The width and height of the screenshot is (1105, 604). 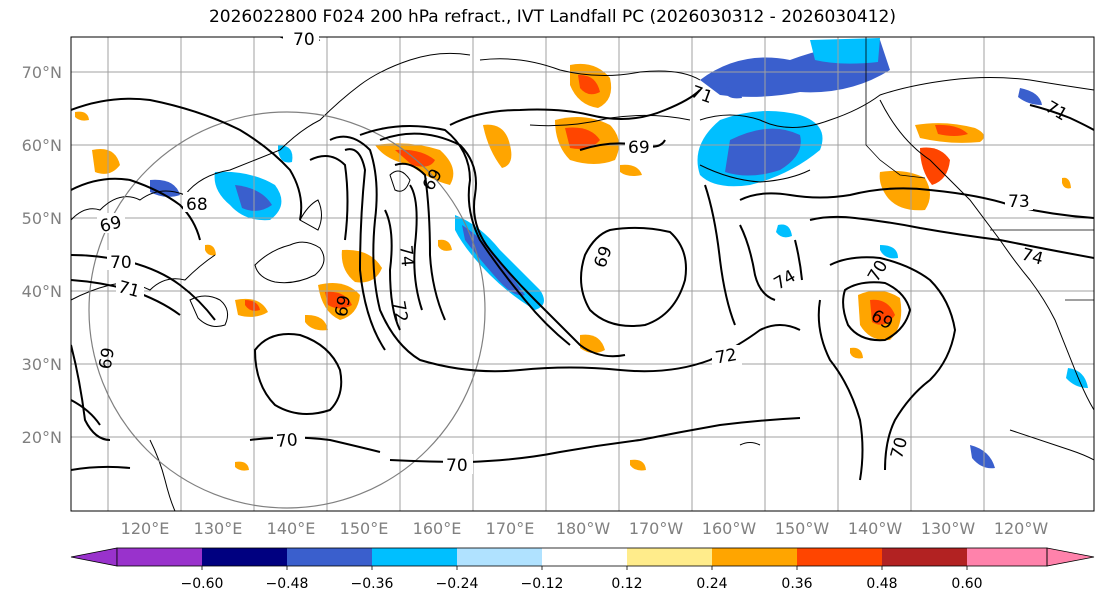 What do you see at coordinates (42, 255) in the screenshot?
I see `latitude-labels: 70°N 60°N 50°N 40°N 30°N 20°N` at bounding box center [42, 255].